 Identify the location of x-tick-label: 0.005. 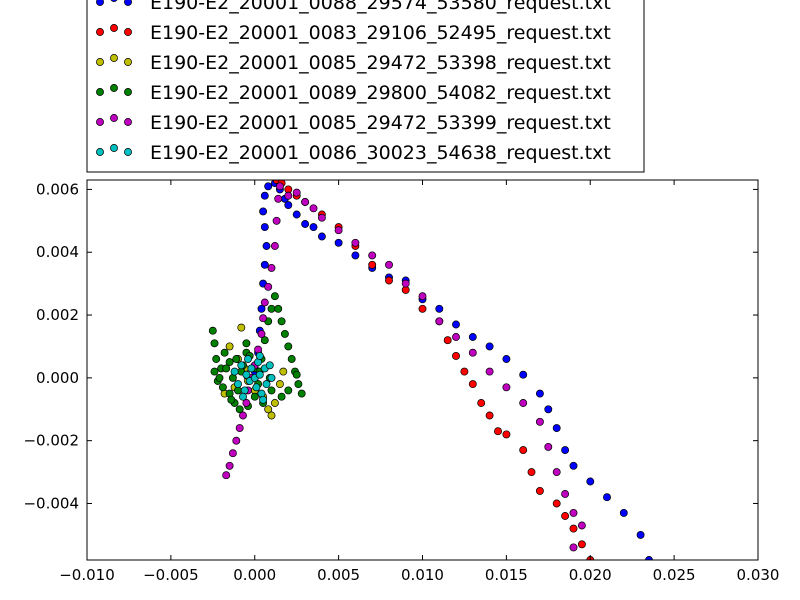
(338, 575).